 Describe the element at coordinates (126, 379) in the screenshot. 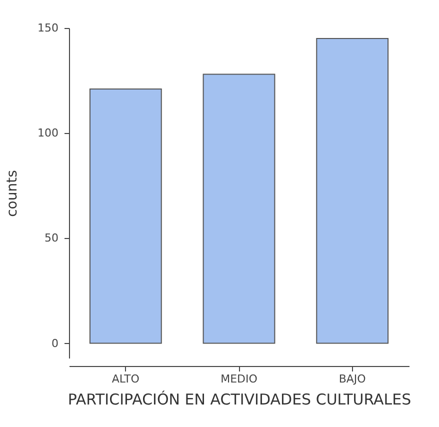

I see `x-tick-label: ALTO` at that location.